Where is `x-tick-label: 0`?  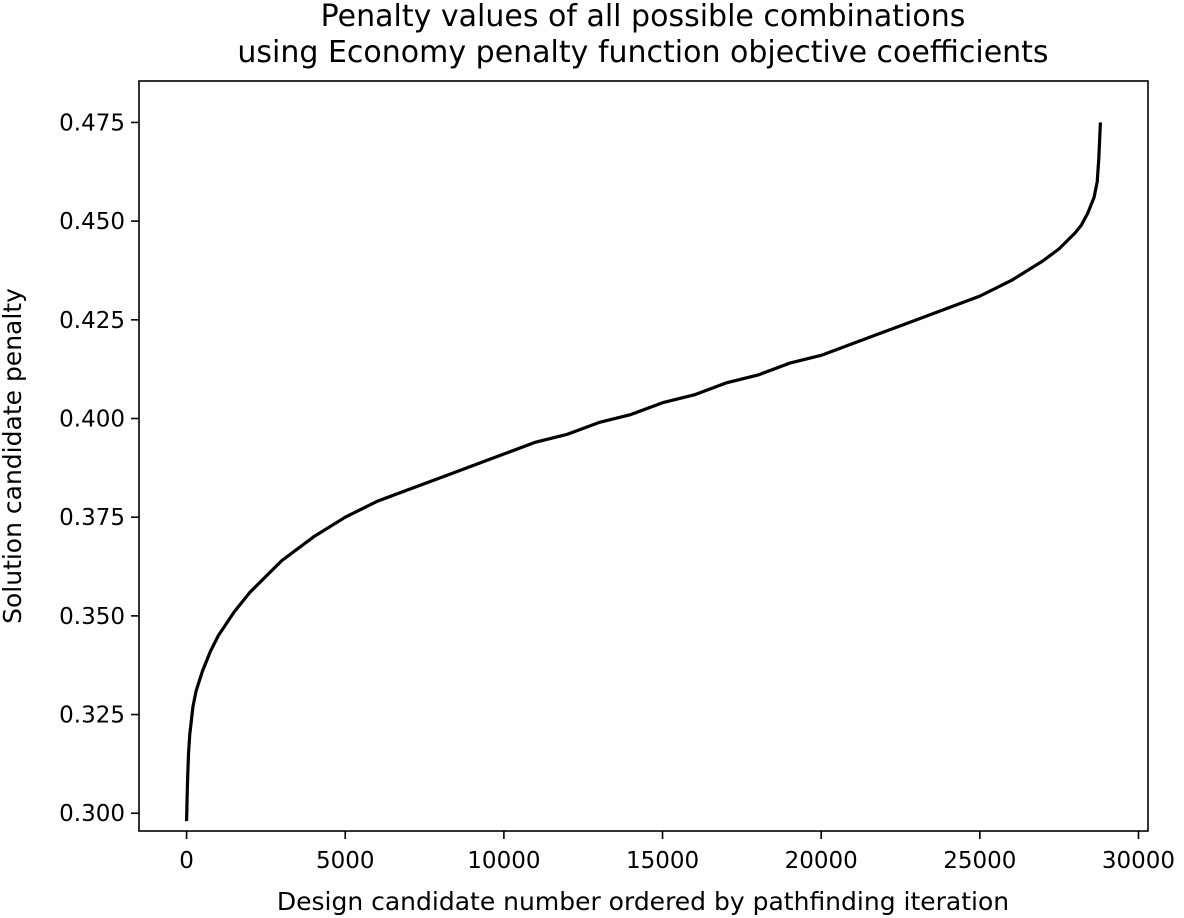
x-tick-label: 0 is located at coordinates (186, 861).